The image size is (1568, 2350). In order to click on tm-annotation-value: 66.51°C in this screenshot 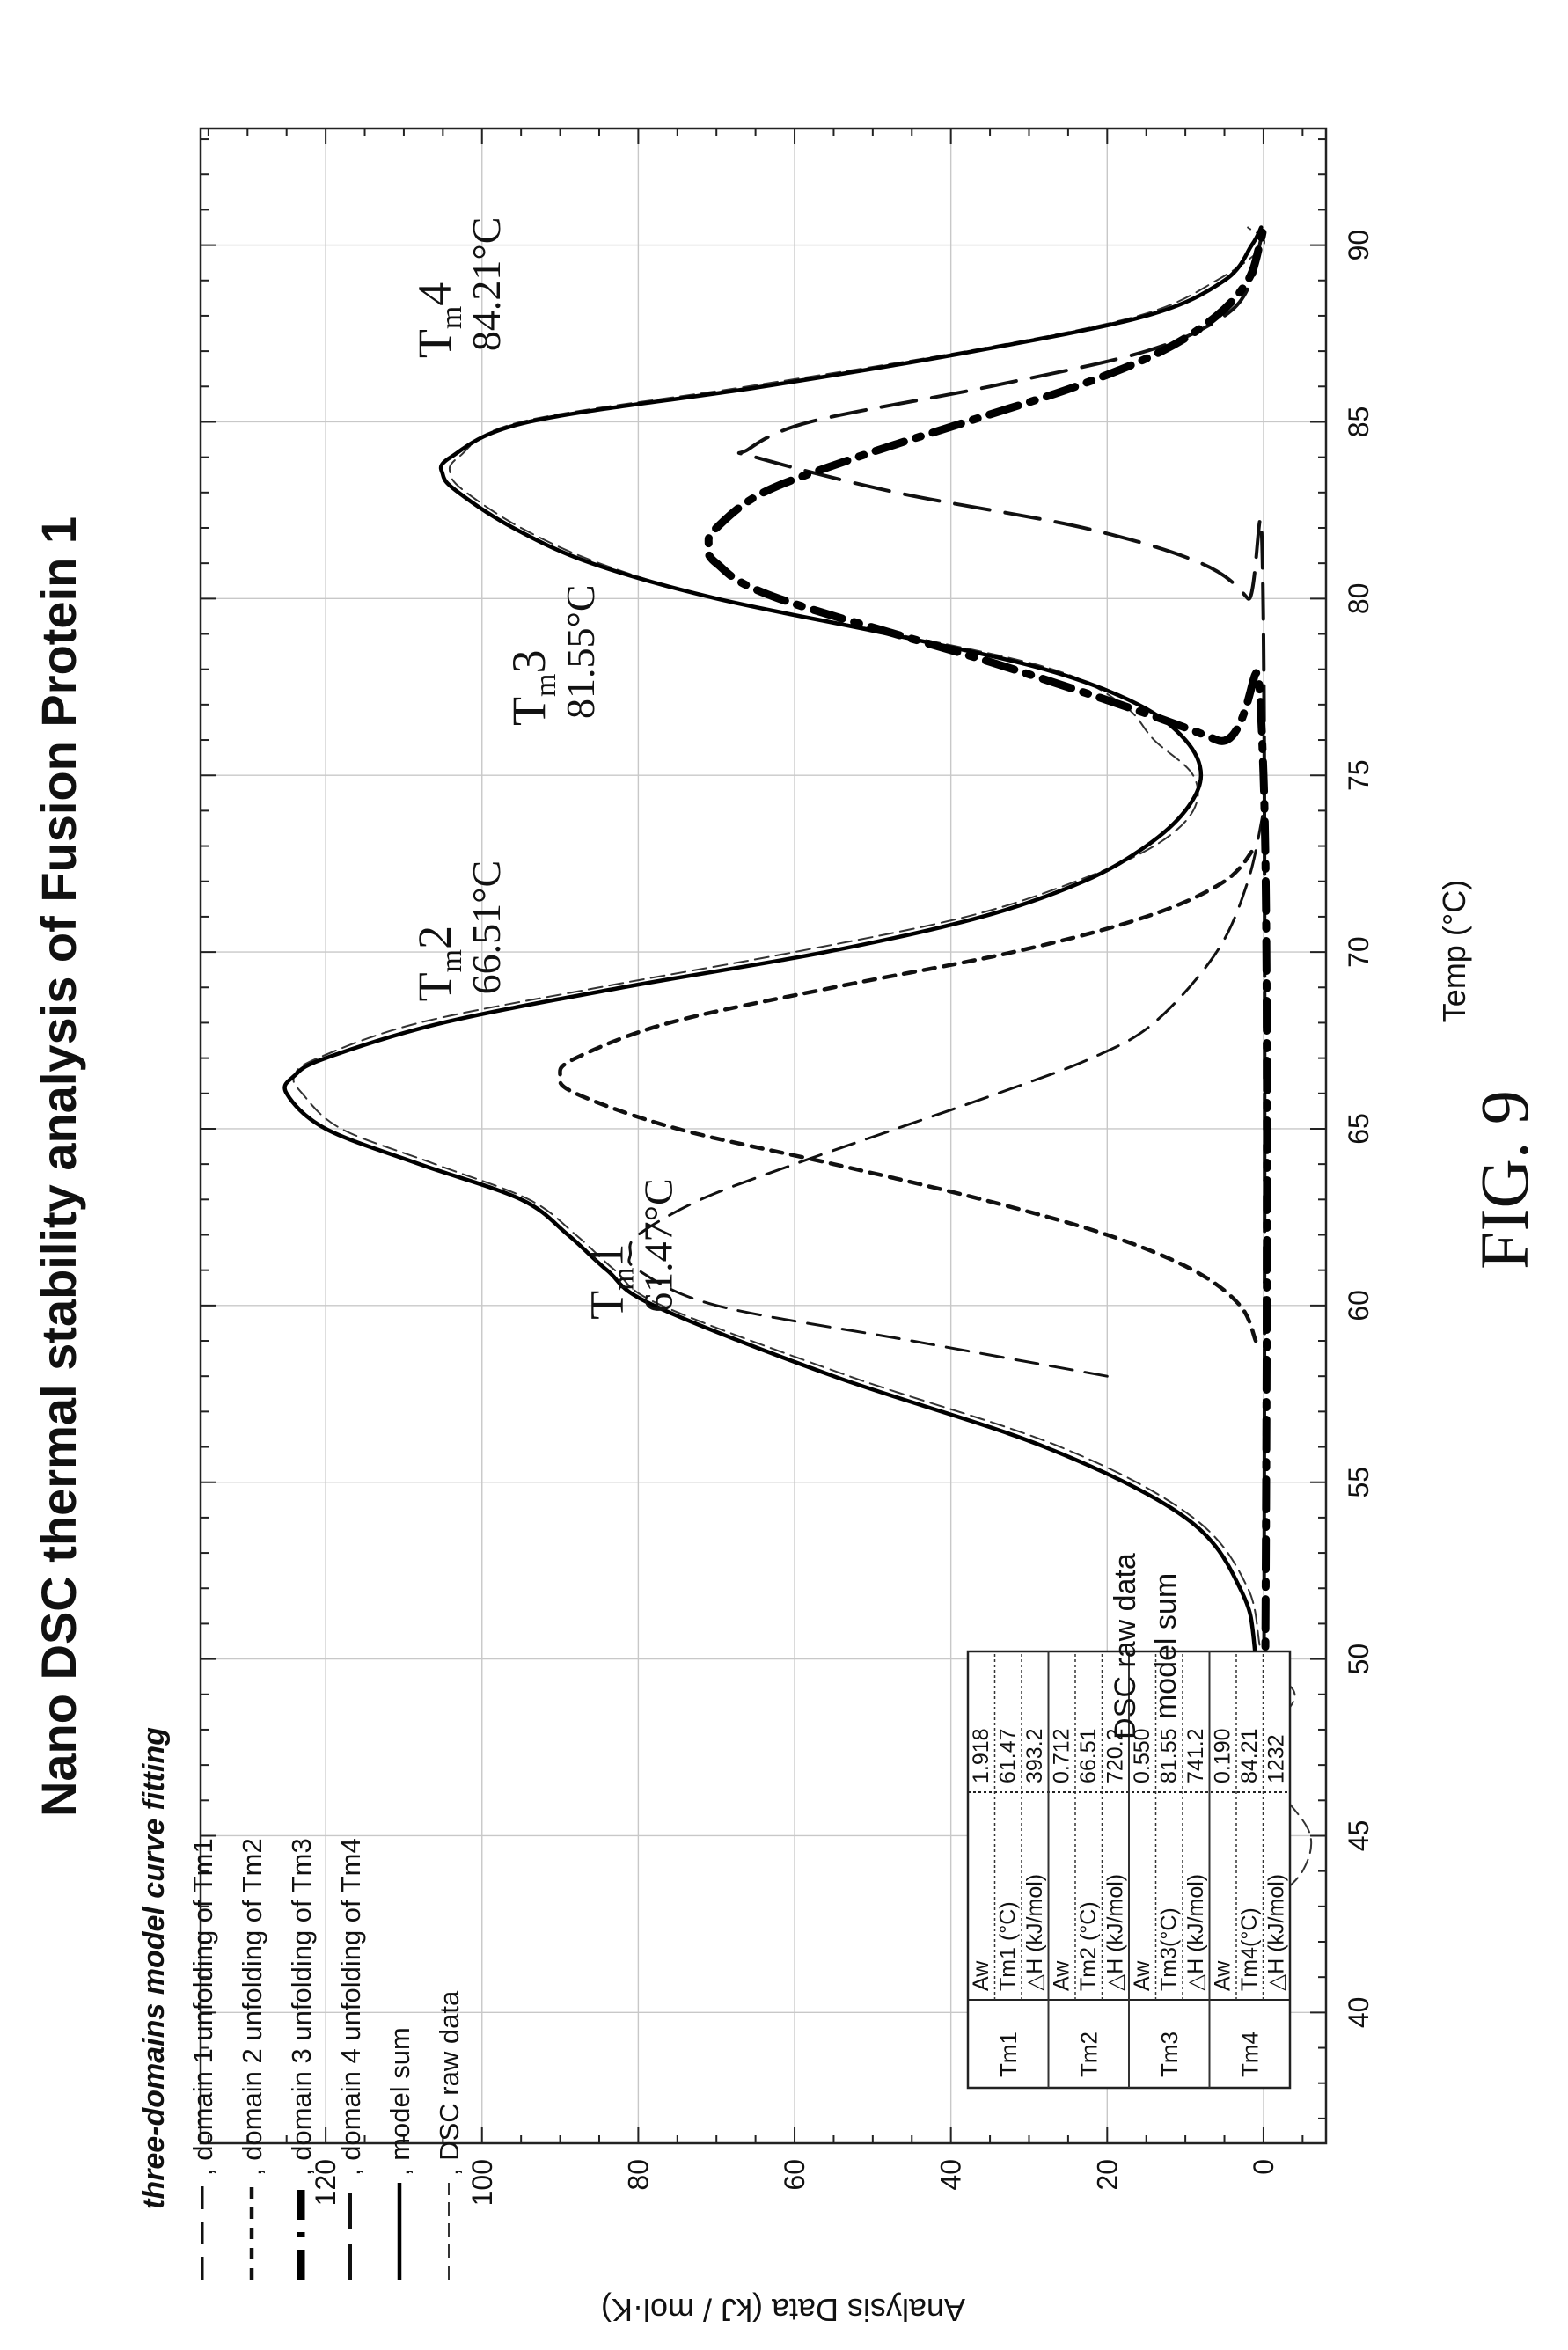, I will do `click(486, 927)`.